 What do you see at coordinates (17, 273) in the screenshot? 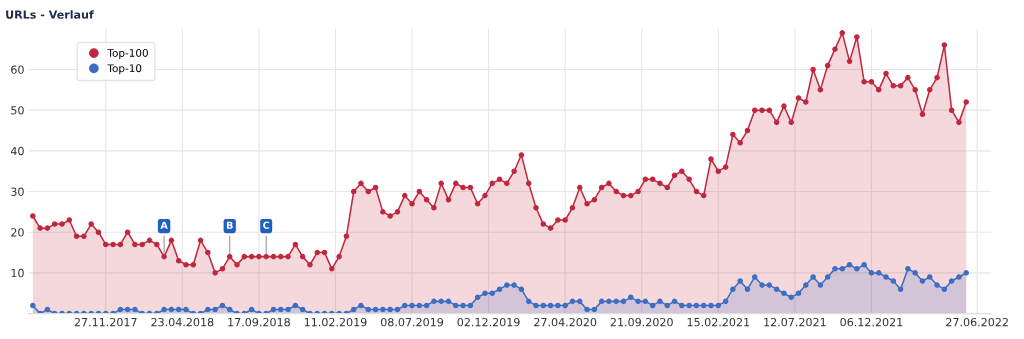
I see `y-tick-label: 10` at bounding box center [17, 273].